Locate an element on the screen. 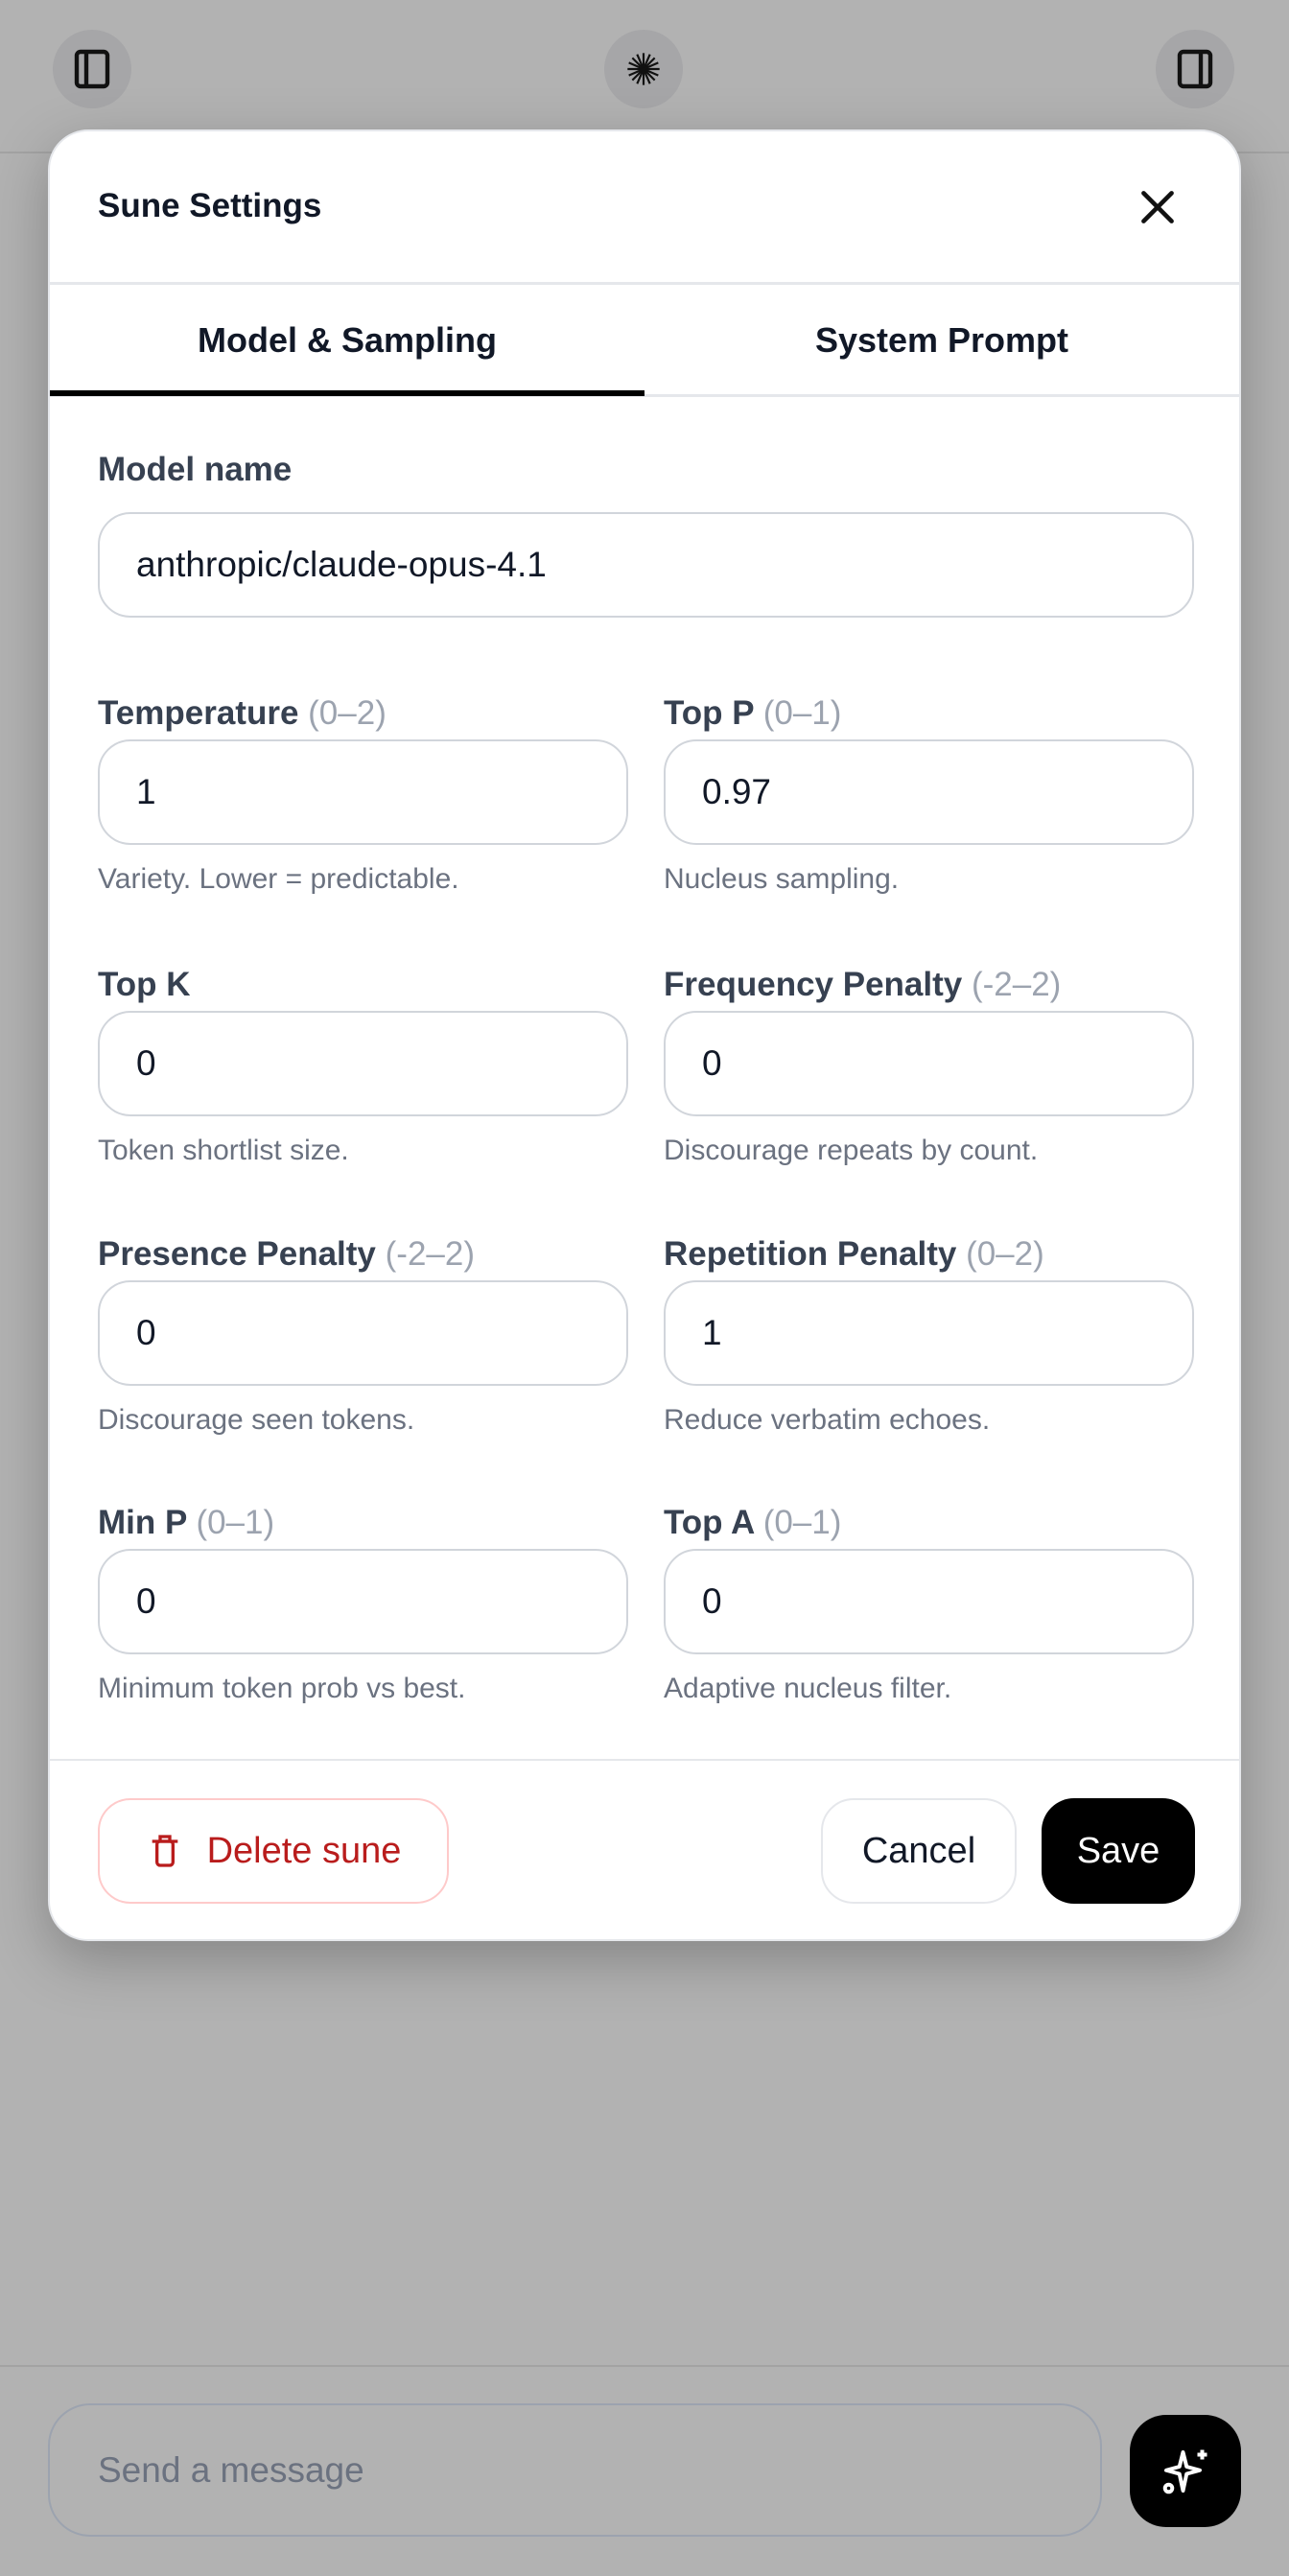 This screenshot has height=2576, width=1289. top-a-input: 0 is located at coordinates (929, 1601).